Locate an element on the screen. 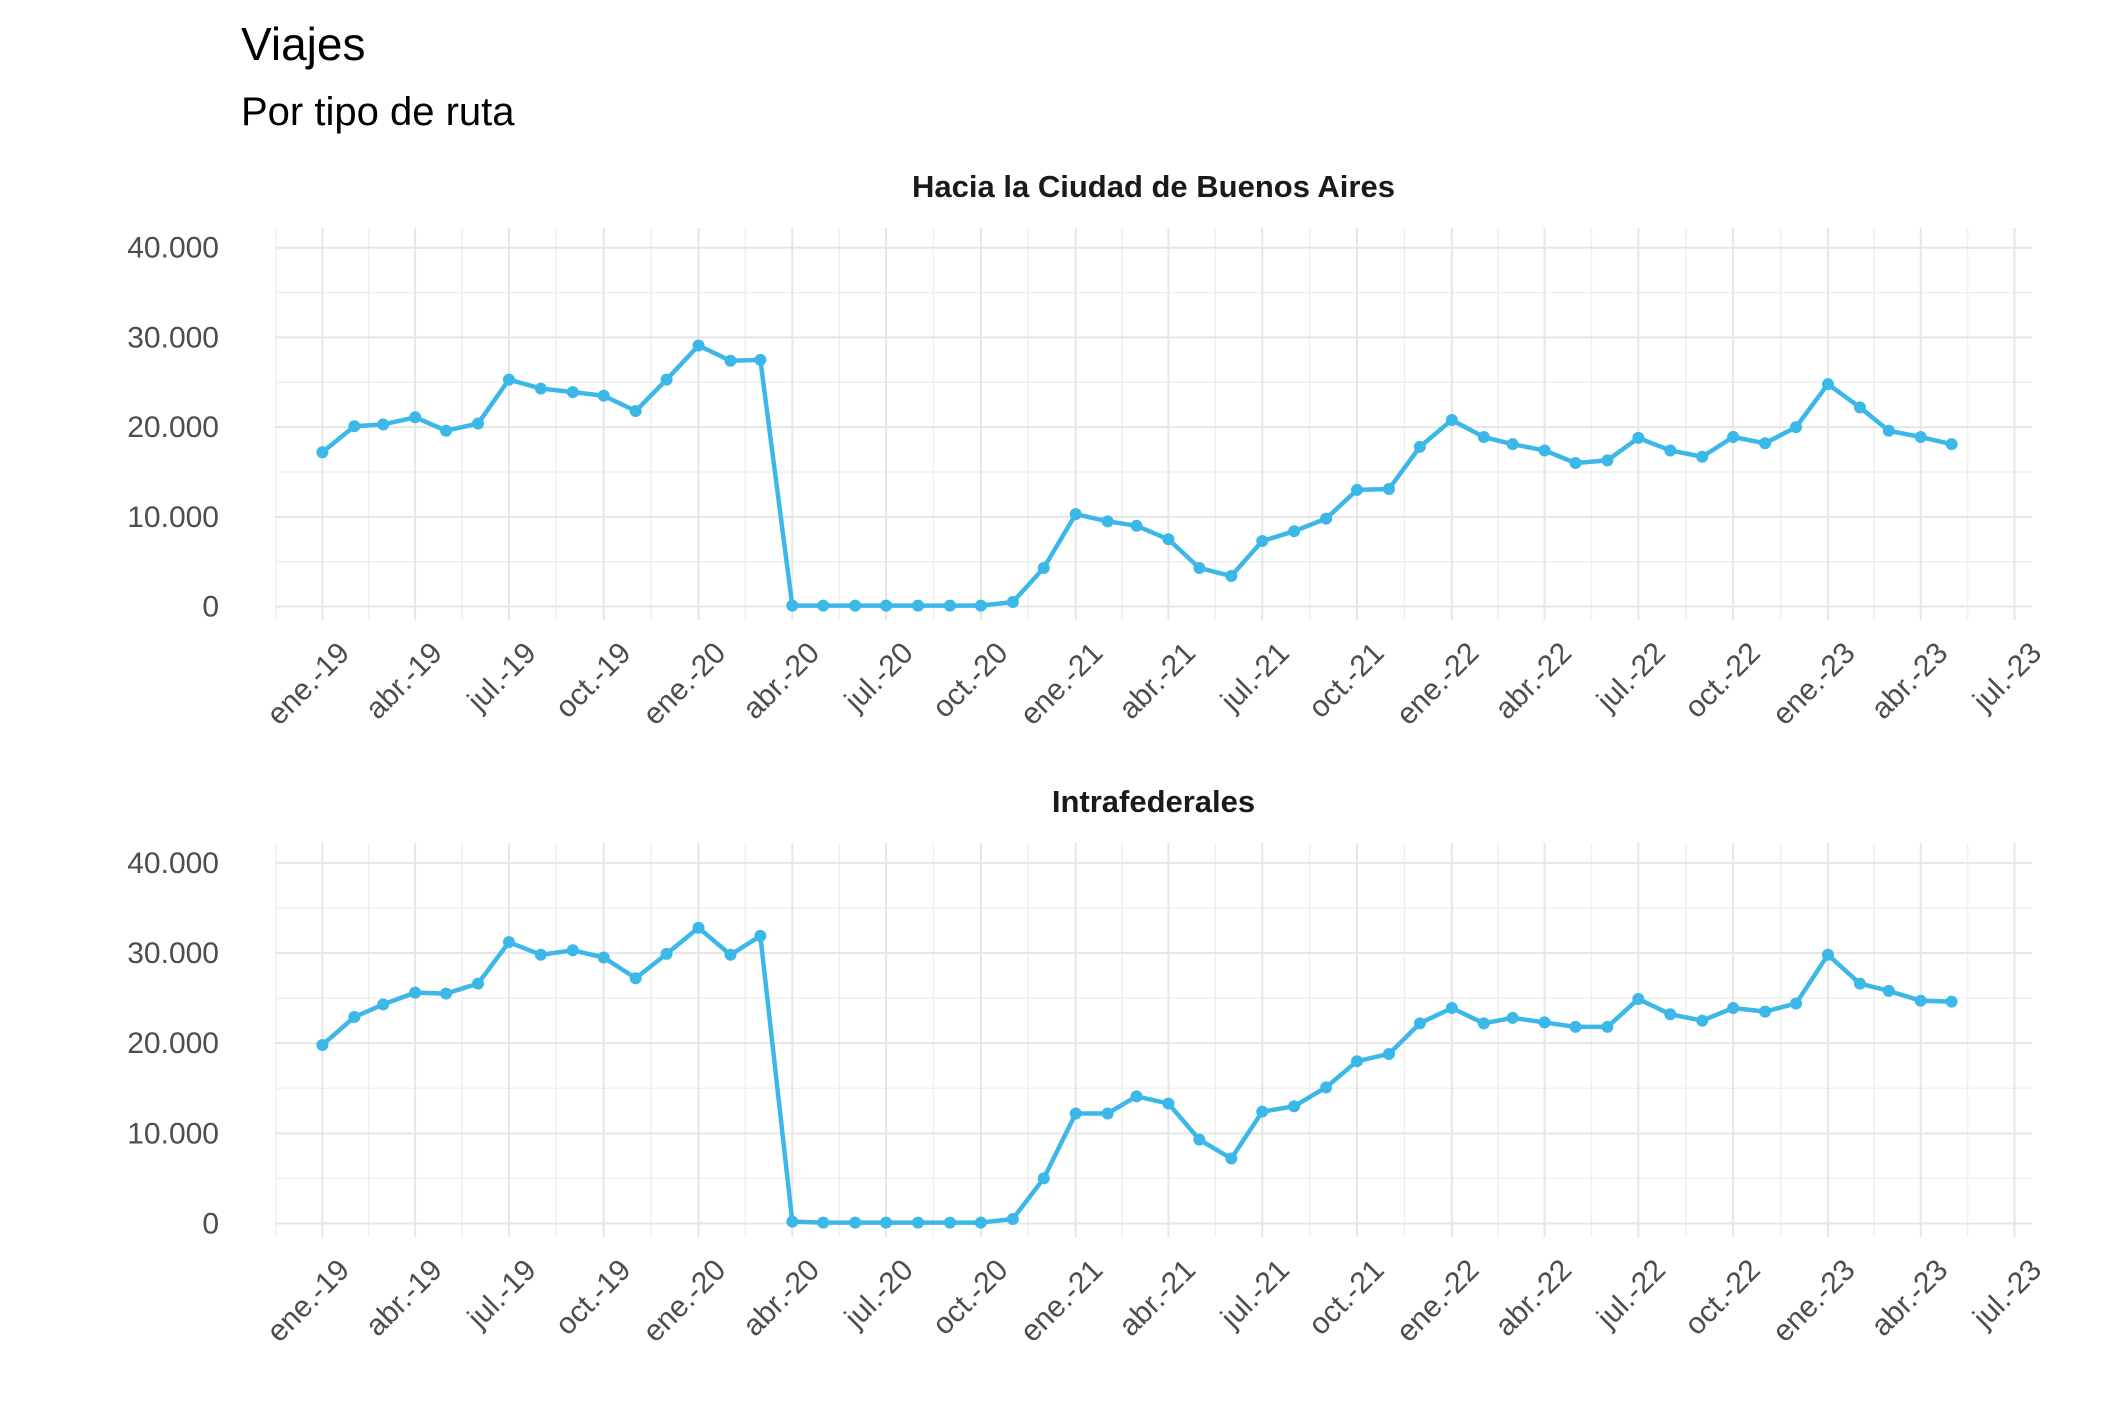  x-tick-label: abr.-20 is located at coordinates (781, 680).